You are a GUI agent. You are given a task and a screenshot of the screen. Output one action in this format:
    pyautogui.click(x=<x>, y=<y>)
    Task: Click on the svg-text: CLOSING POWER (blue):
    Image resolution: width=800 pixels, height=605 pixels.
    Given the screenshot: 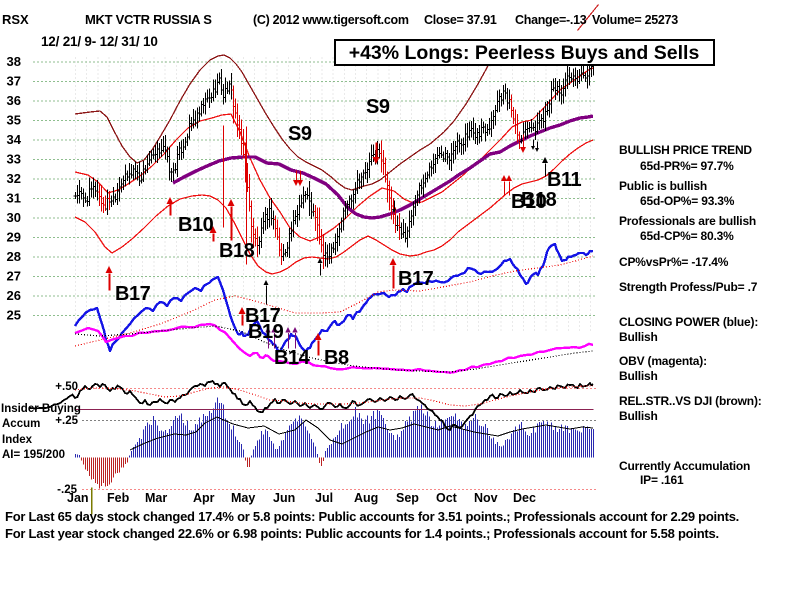 What is the action you would take?
    pyautogui.click(x=688, y=322)
    